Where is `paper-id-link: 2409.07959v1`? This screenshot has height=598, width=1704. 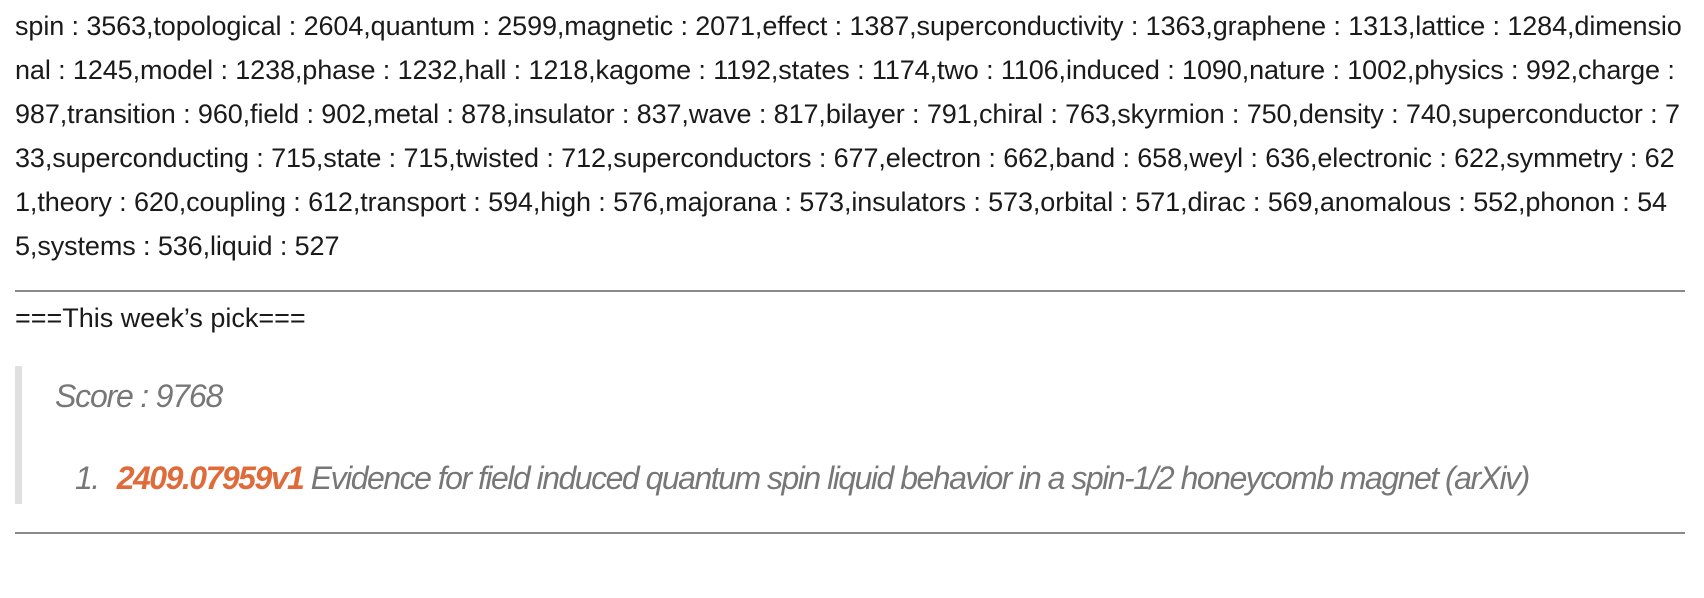 paper-id-link: 2409.07959v1 is located at coordinates (210, 478).